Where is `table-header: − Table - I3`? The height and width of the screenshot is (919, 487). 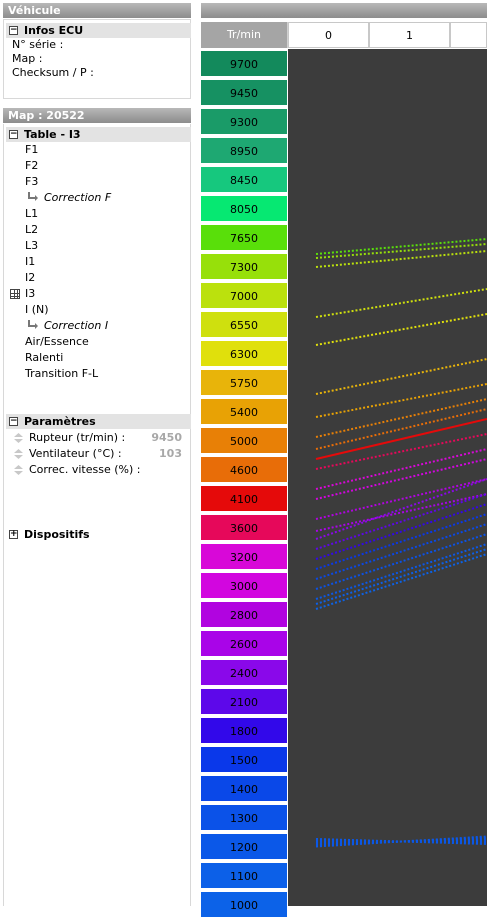
table-header: − Table - I3 is located at coordinates (98, 134).